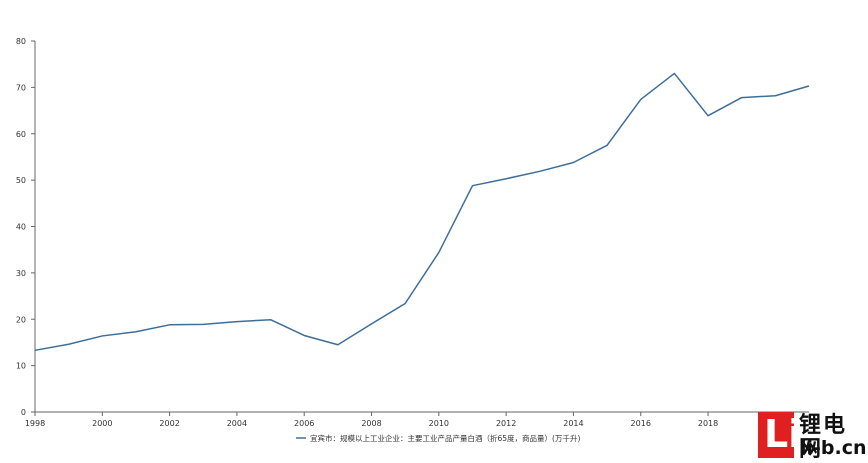 This screenshot has width=868, height=463. What do you see at coordinates (35, 423) in the screenshot?
I see `x-tick-label: 1998` at bounding box center [35, 423].